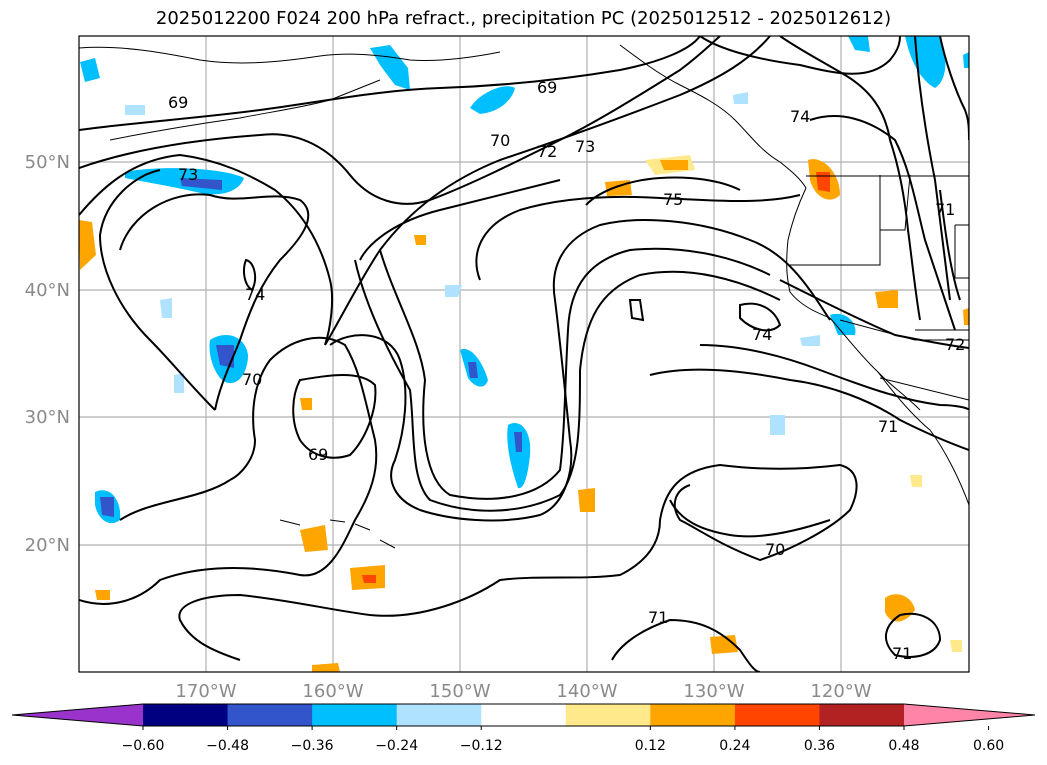 The height and width of the screenshot is (765, 1047). Describe the element at coordinates (255, 294) in the screenshot. I see `contour-label-74-b: 74` at that location.